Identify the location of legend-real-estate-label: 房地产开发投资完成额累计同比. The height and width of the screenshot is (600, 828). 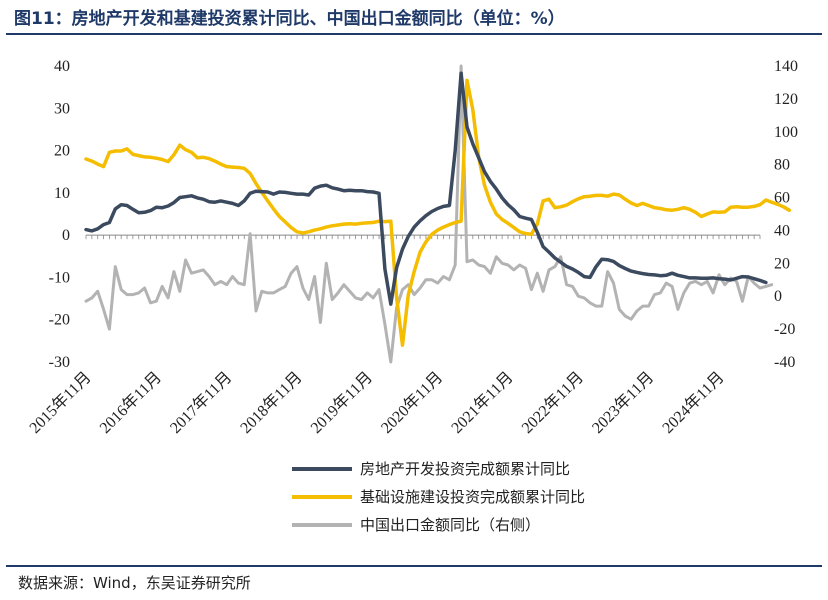
(465, 469).